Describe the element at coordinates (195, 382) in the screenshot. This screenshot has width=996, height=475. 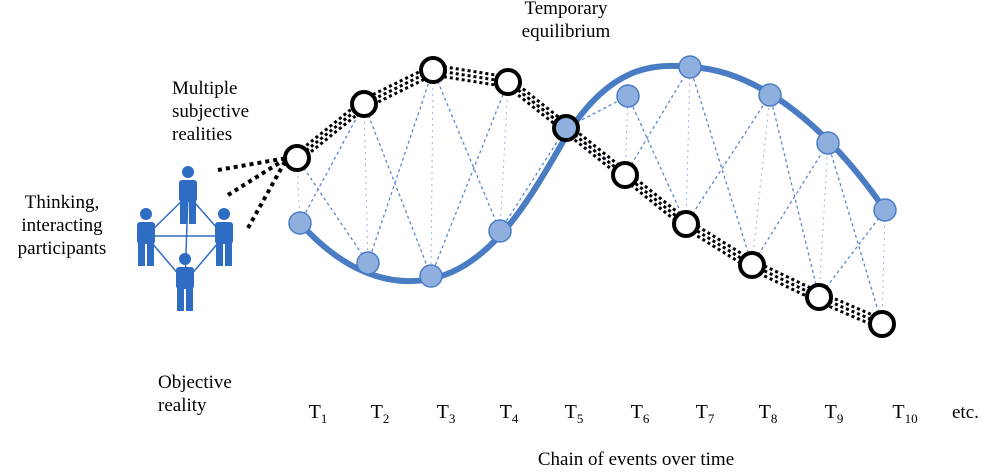
I see `objective-label-line1: Objective` at that location.